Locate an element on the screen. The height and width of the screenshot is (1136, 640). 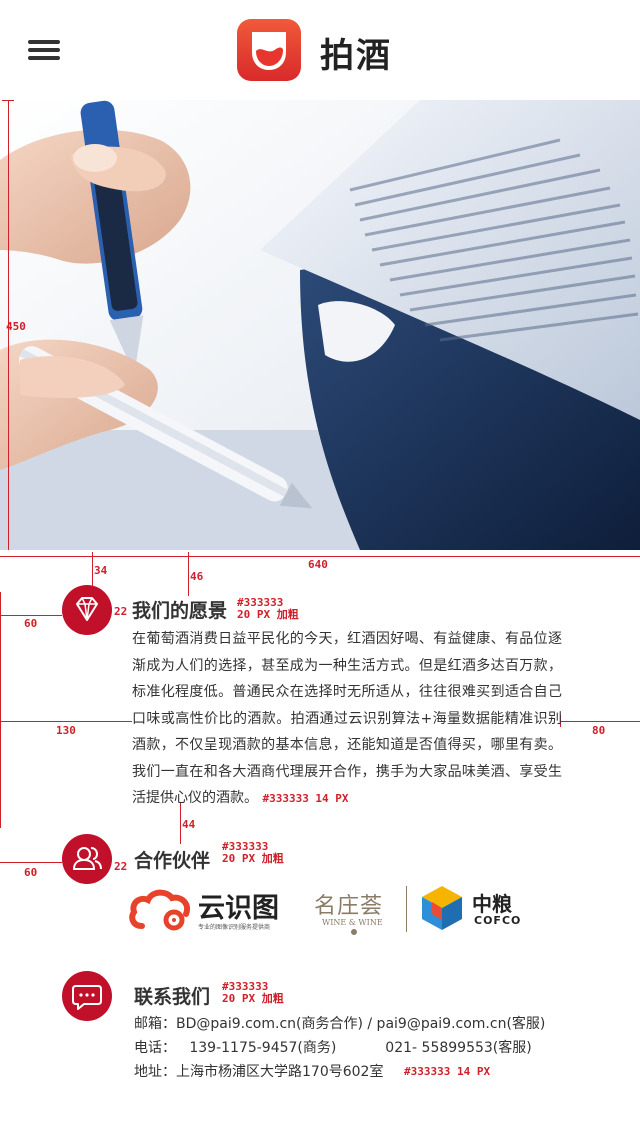
dim-line-width is located at coordinates (320, 556).